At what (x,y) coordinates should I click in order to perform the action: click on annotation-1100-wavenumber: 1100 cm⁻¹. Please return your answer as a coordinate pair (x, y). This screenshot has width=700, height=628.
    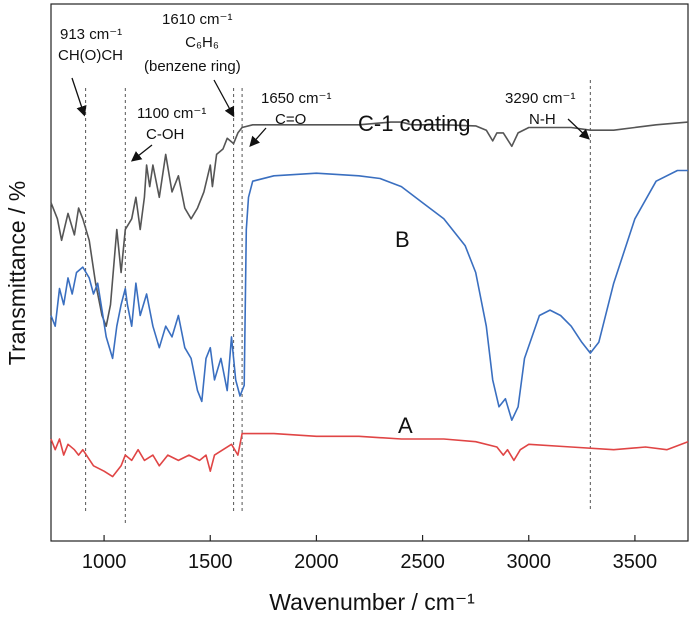
    Looking at the image, I should click on (171, 113).